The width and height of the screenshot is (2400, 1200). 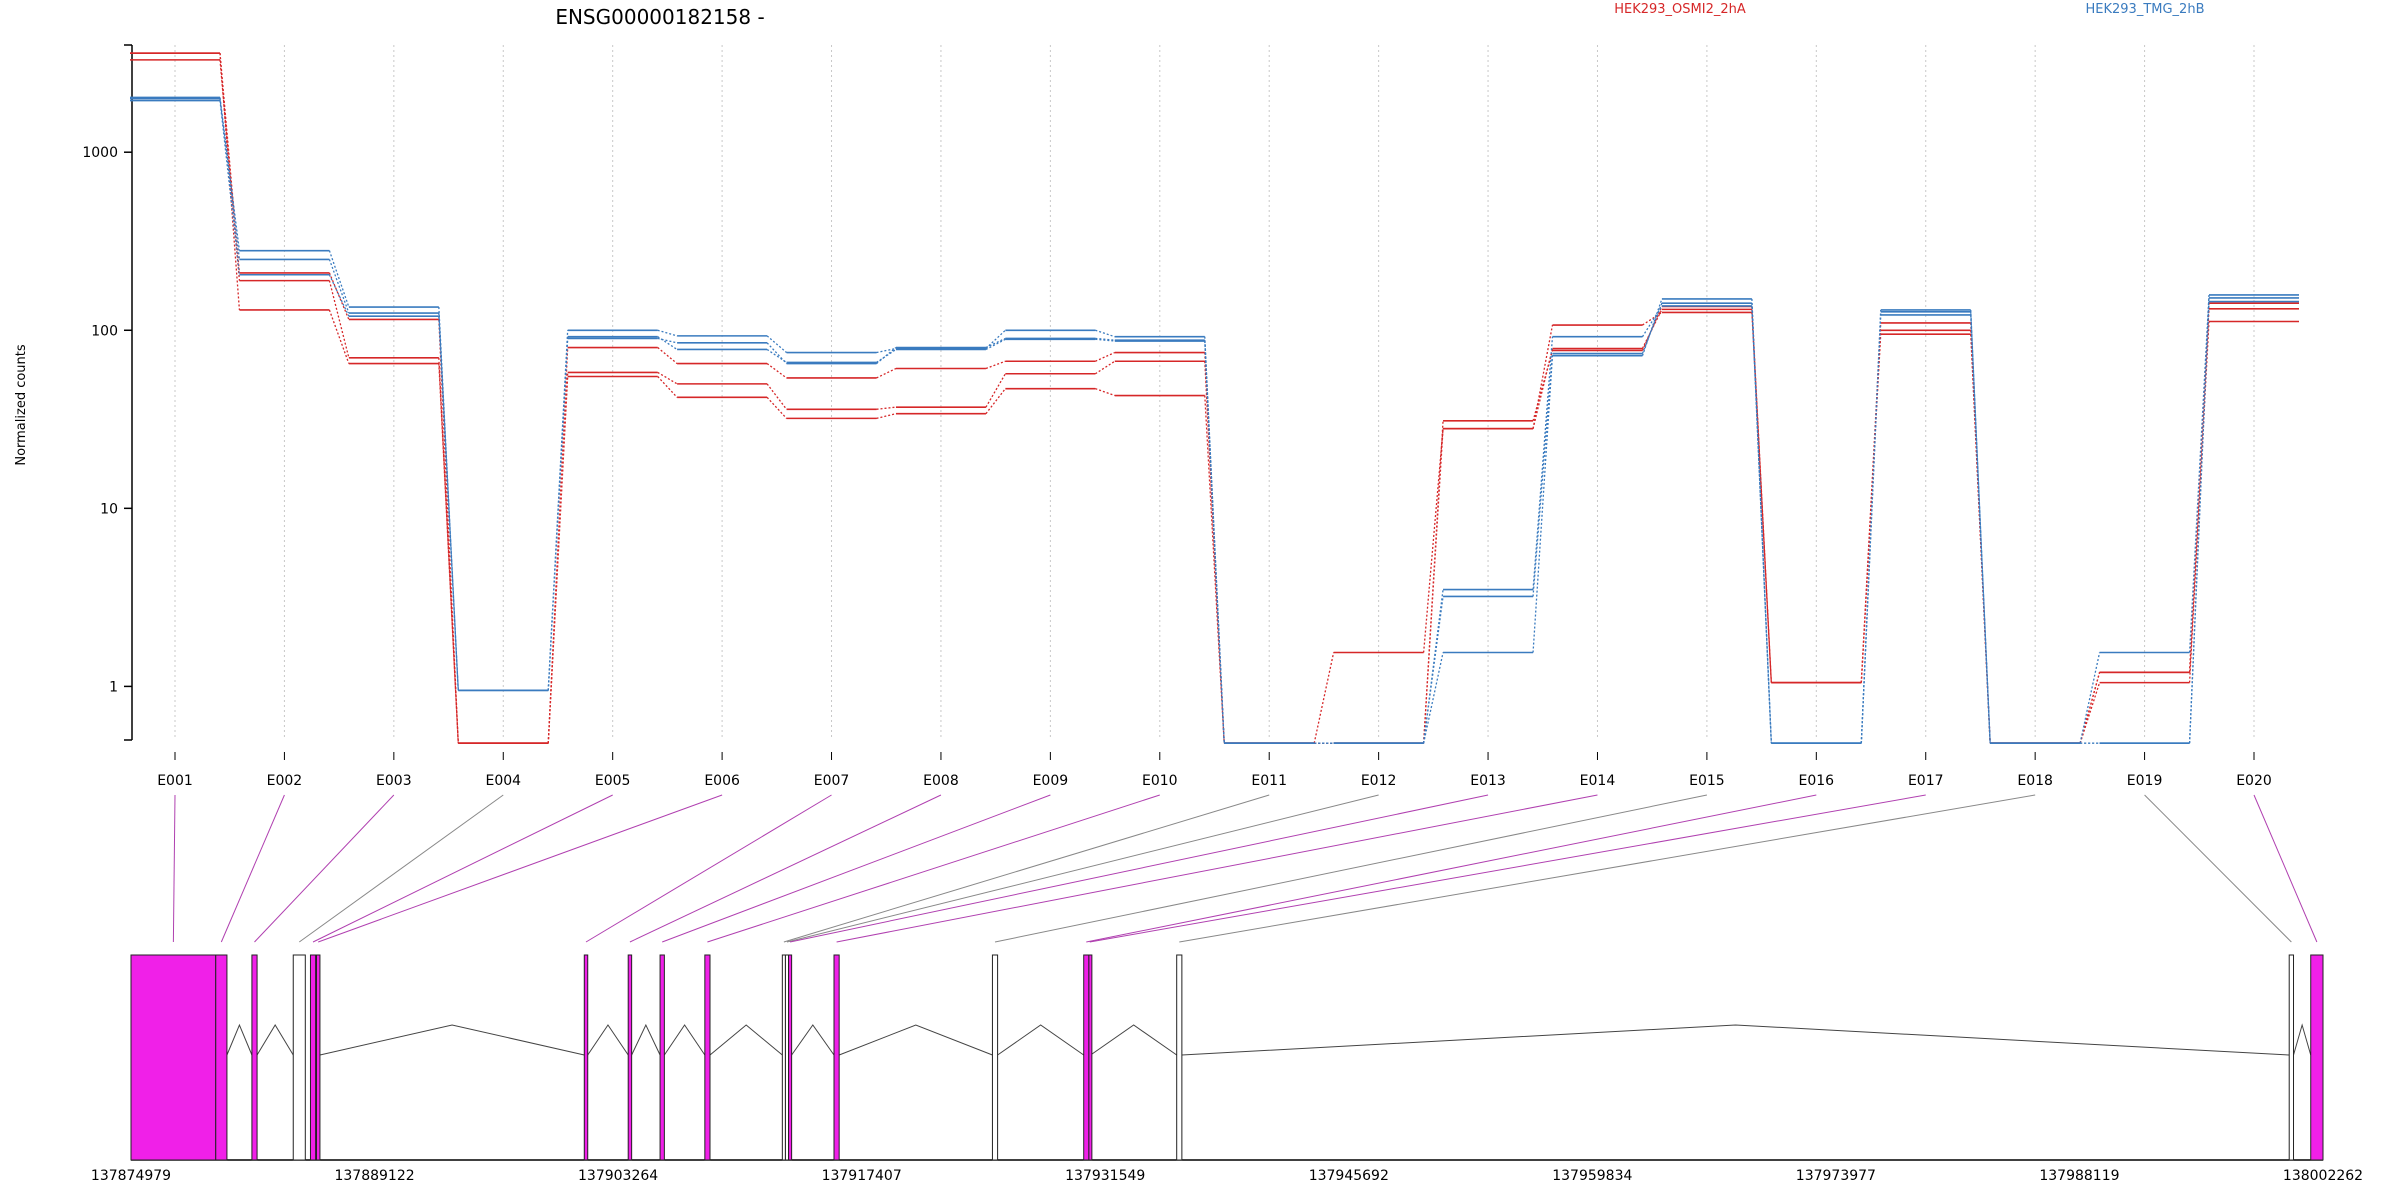 I want to click on genomic-tick-label-8: 137973977, so click(x=1836, y=1176).